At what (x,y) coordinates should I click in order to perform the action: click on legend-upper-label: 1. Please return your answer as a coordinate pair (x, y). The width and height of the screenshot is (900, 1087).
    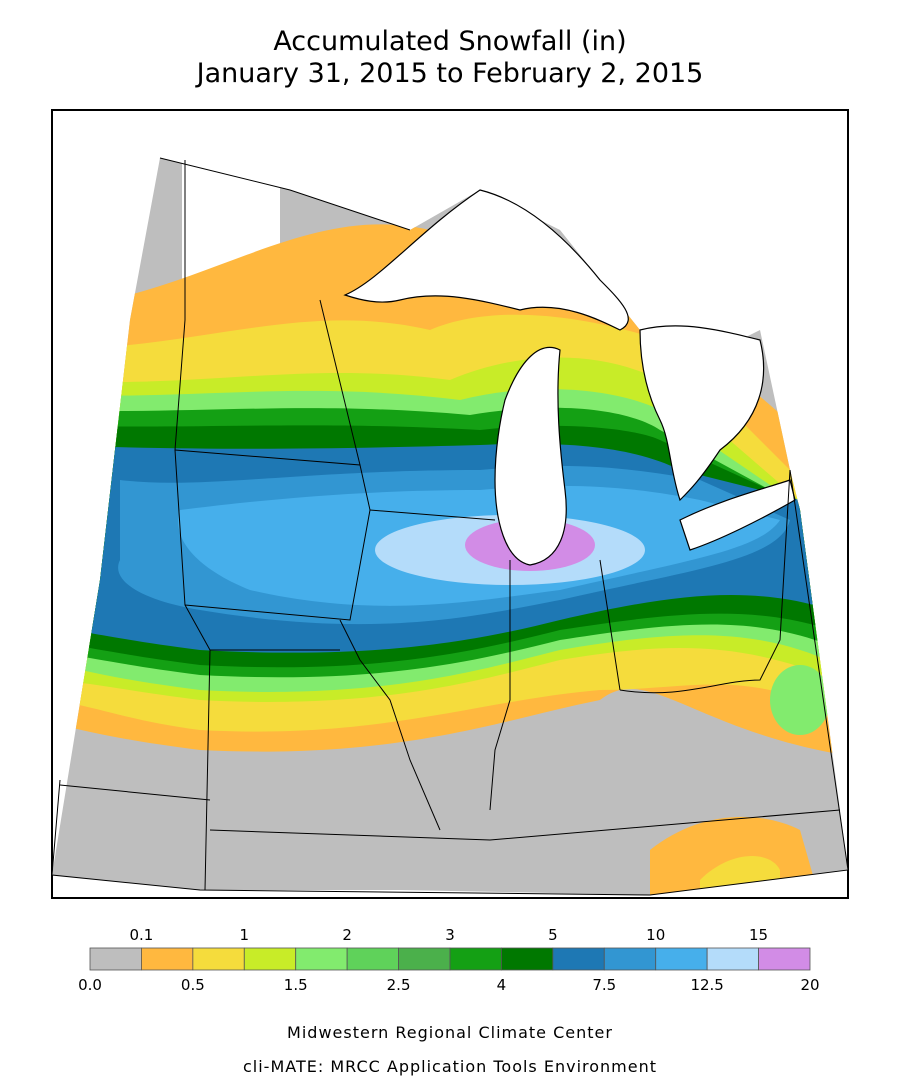
    Looking at the image, I should click on (245, 935).